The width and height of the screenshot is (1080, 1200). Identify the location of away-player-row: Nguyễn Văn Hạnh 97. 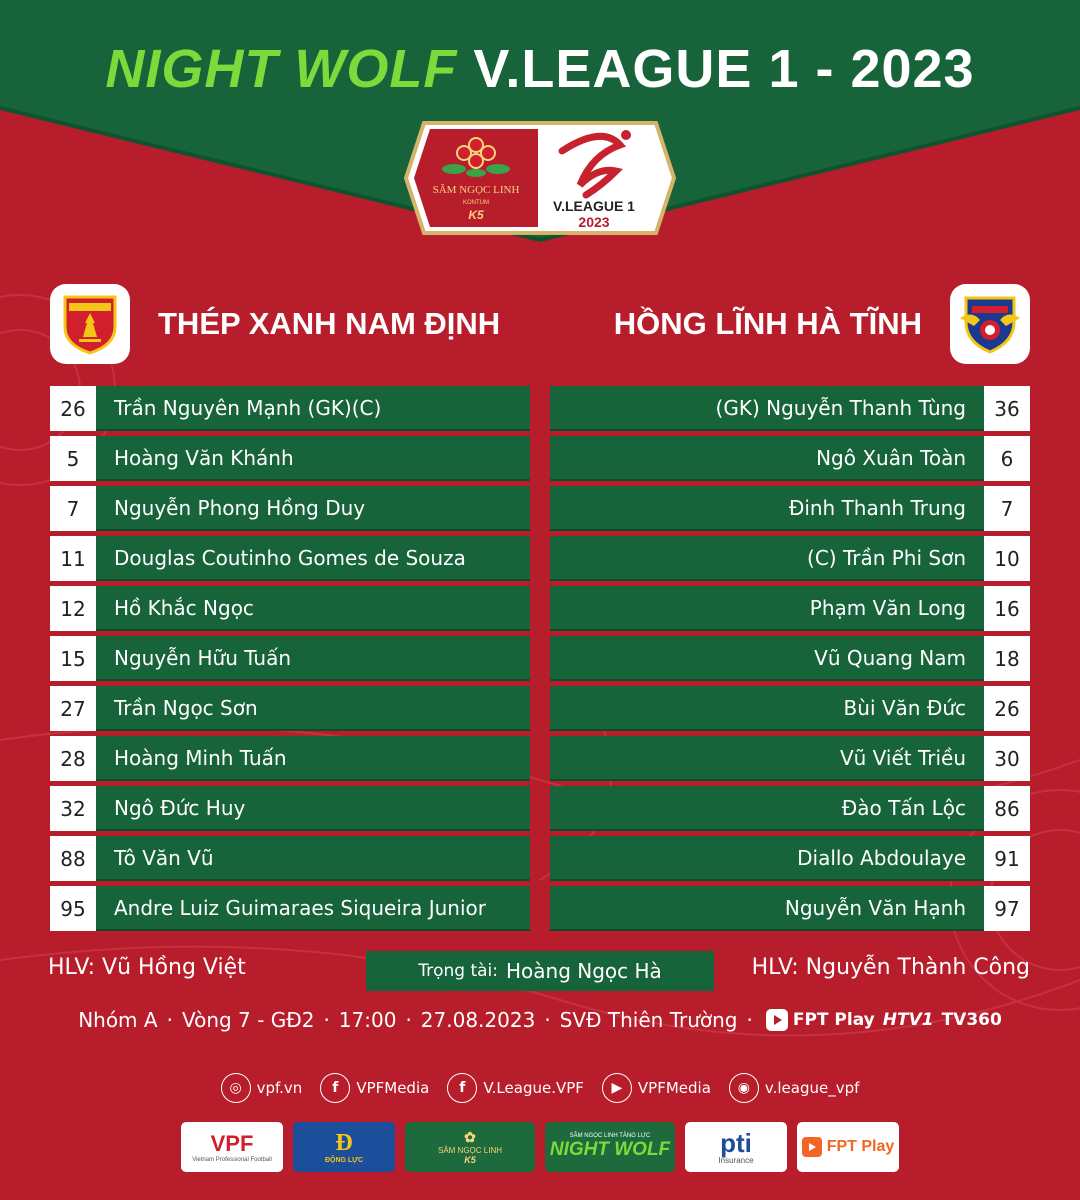
(790, 908).